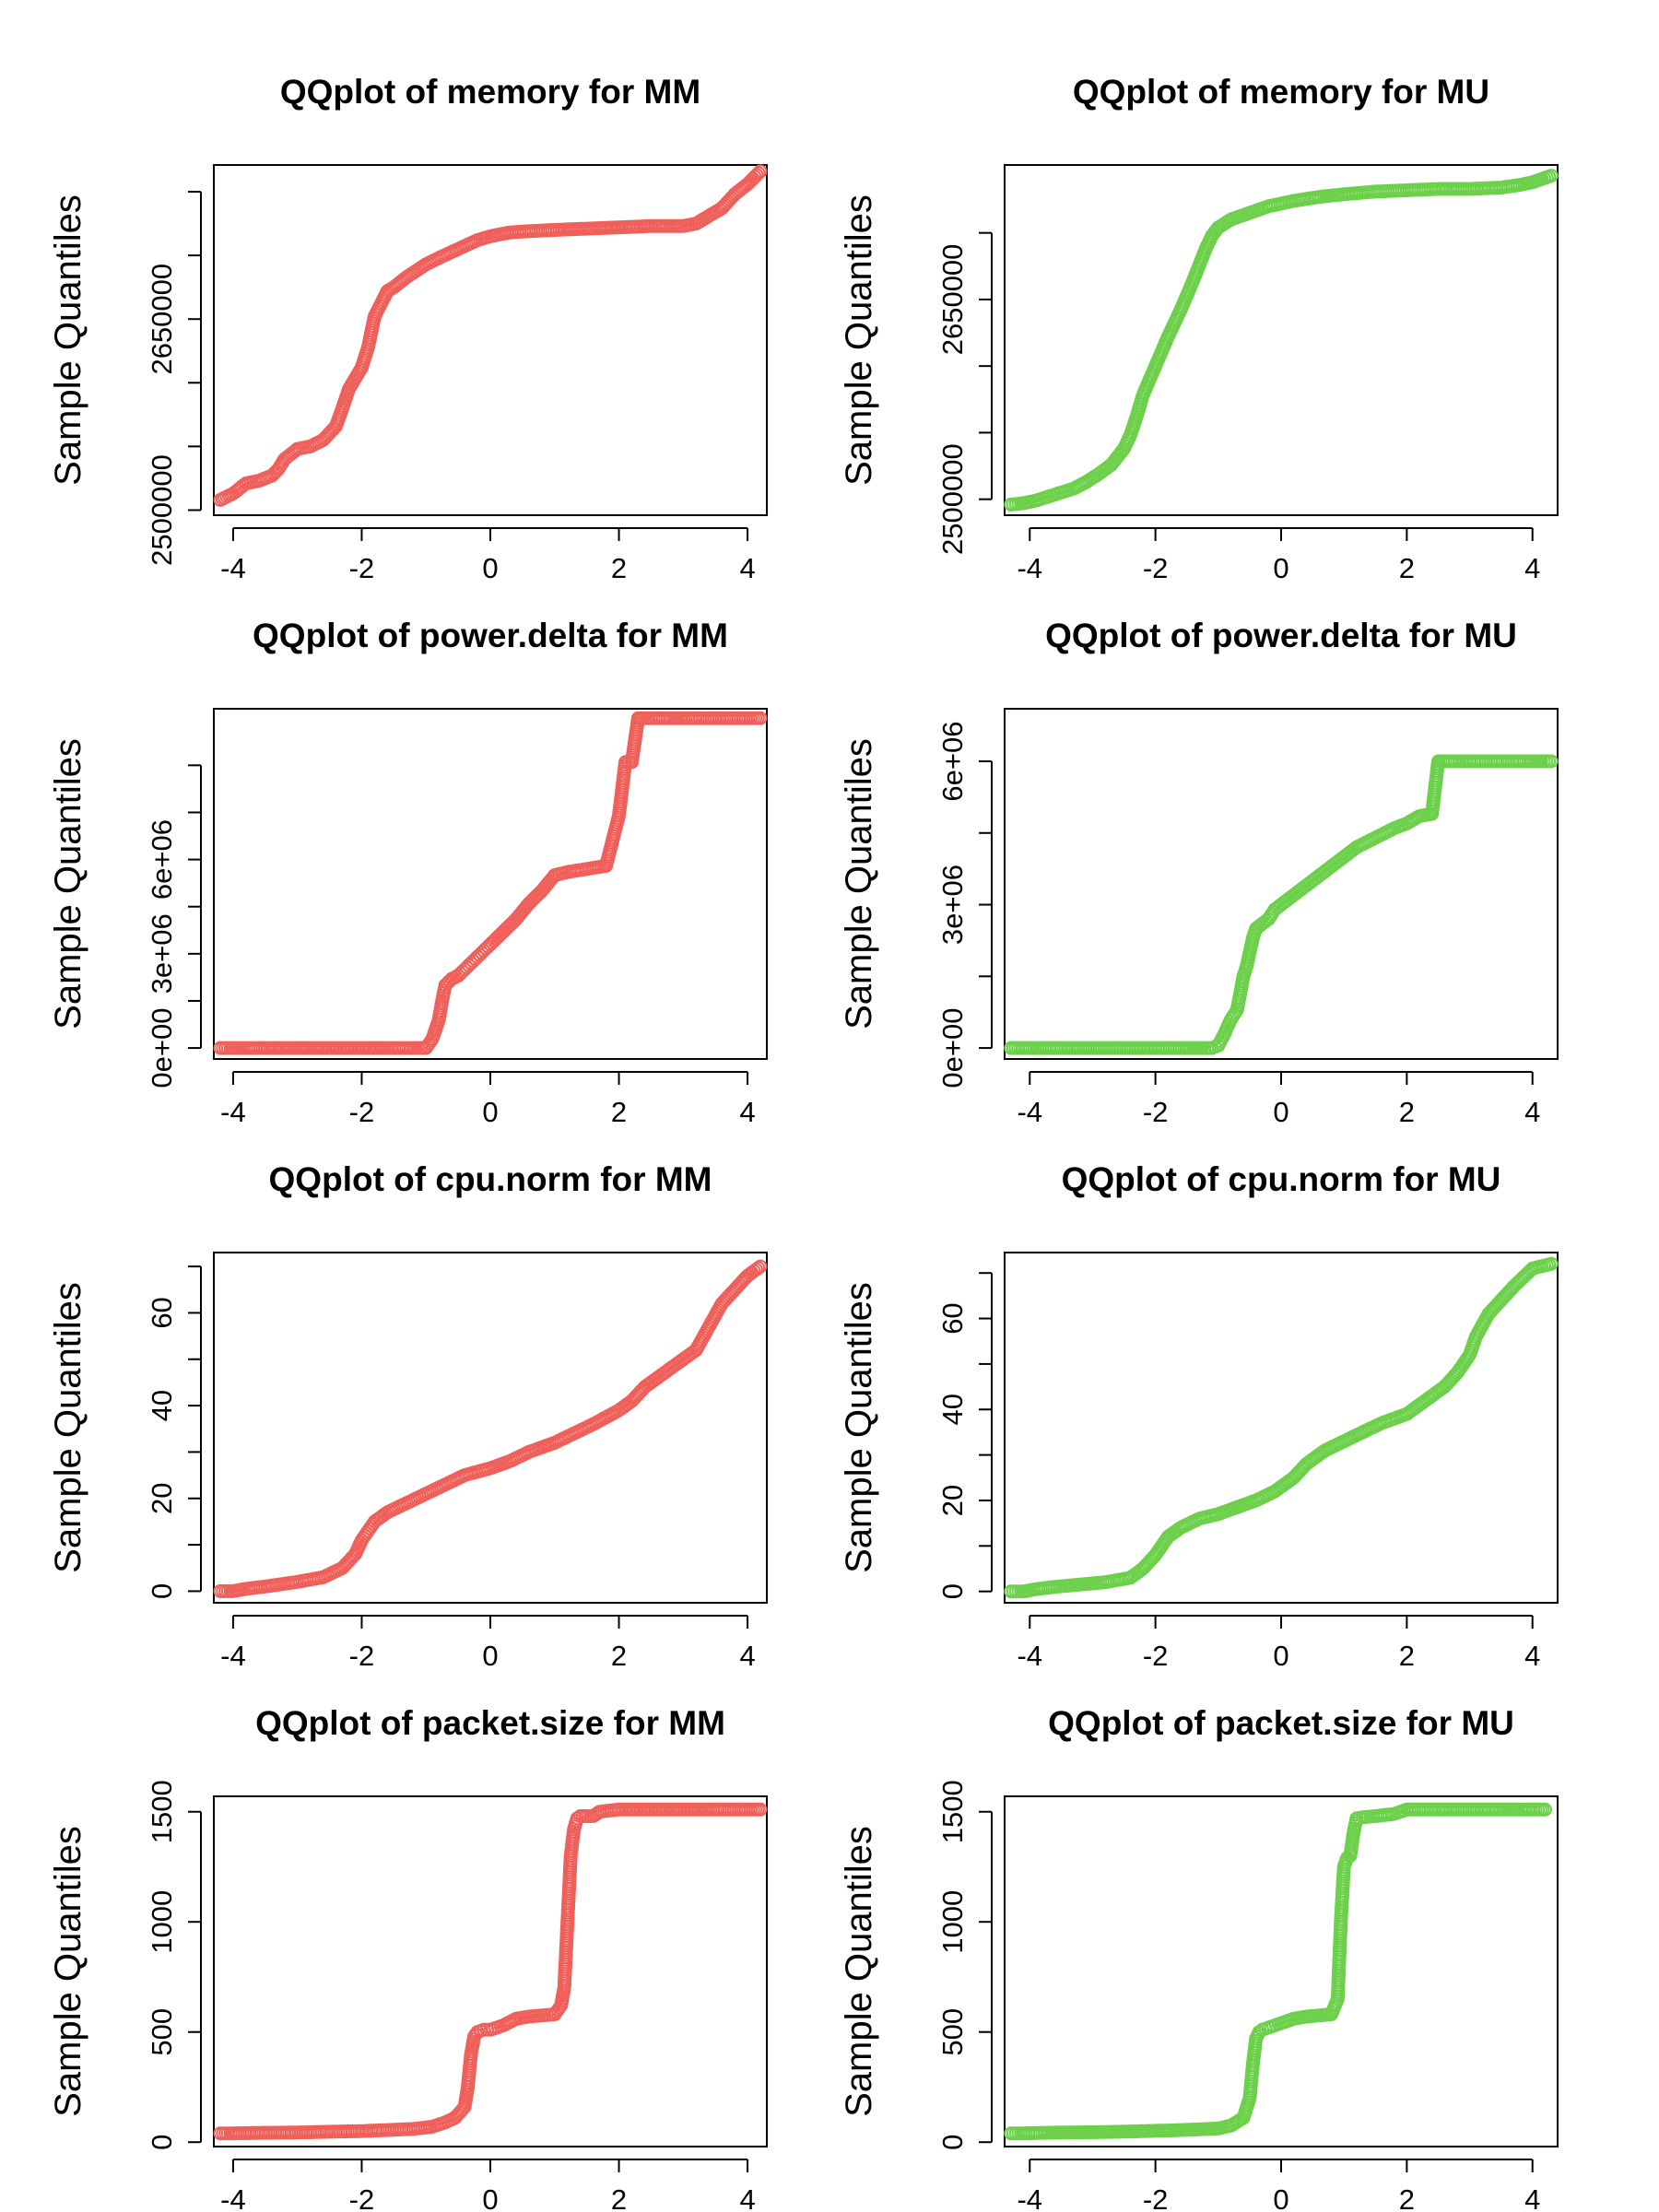  Describe the element at coordinates (952, 499) in the screenshot. I see `y-tick-label: 2500000` at that location.